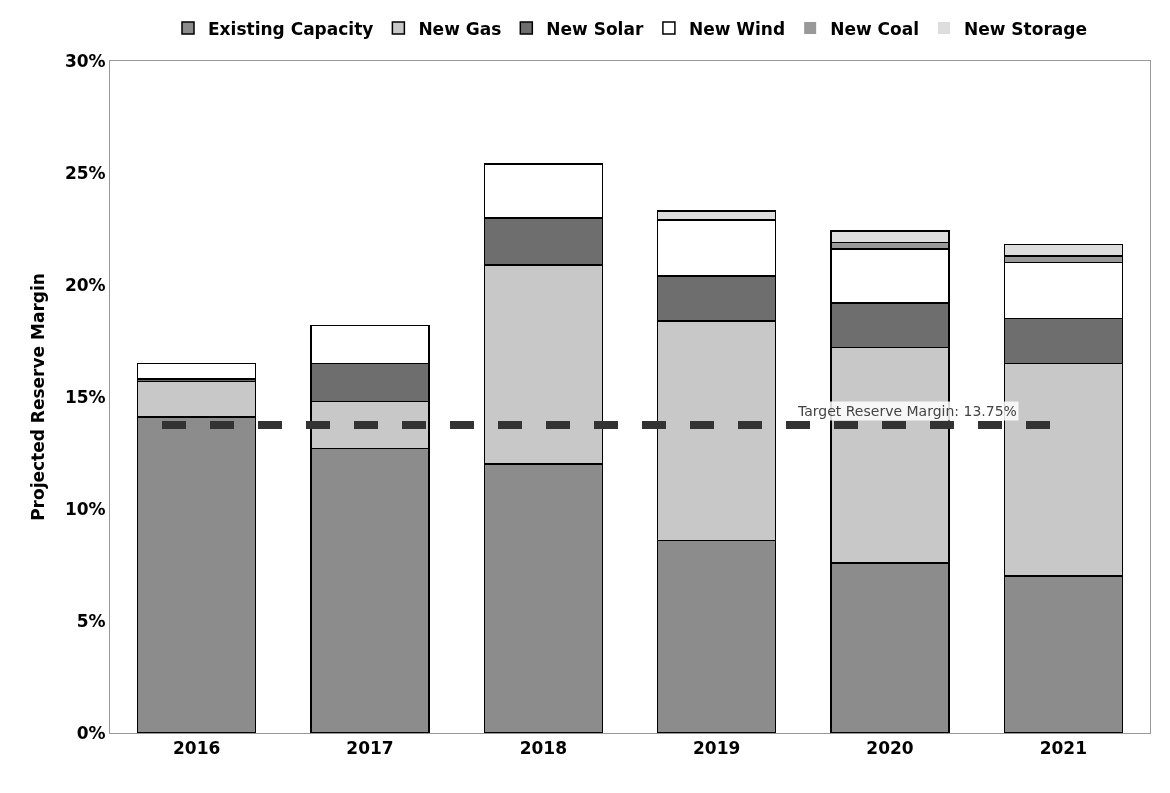 Image resolution: width=1170 pixels, height=793 pixels. I want to click on y-tick-label: 30%, so click(85, 60).